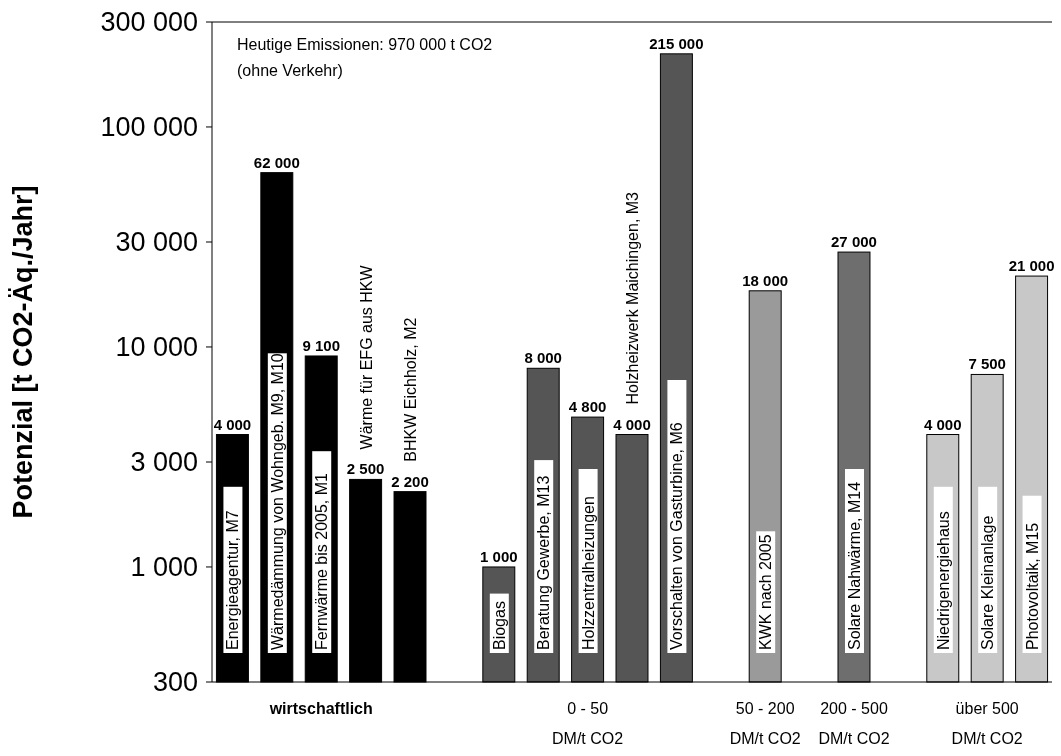 This screenshot has width=1061, height=756. Describe the element at coordinates (365, 469) in the screenshot. I see `data-label: 2 500` at that location.